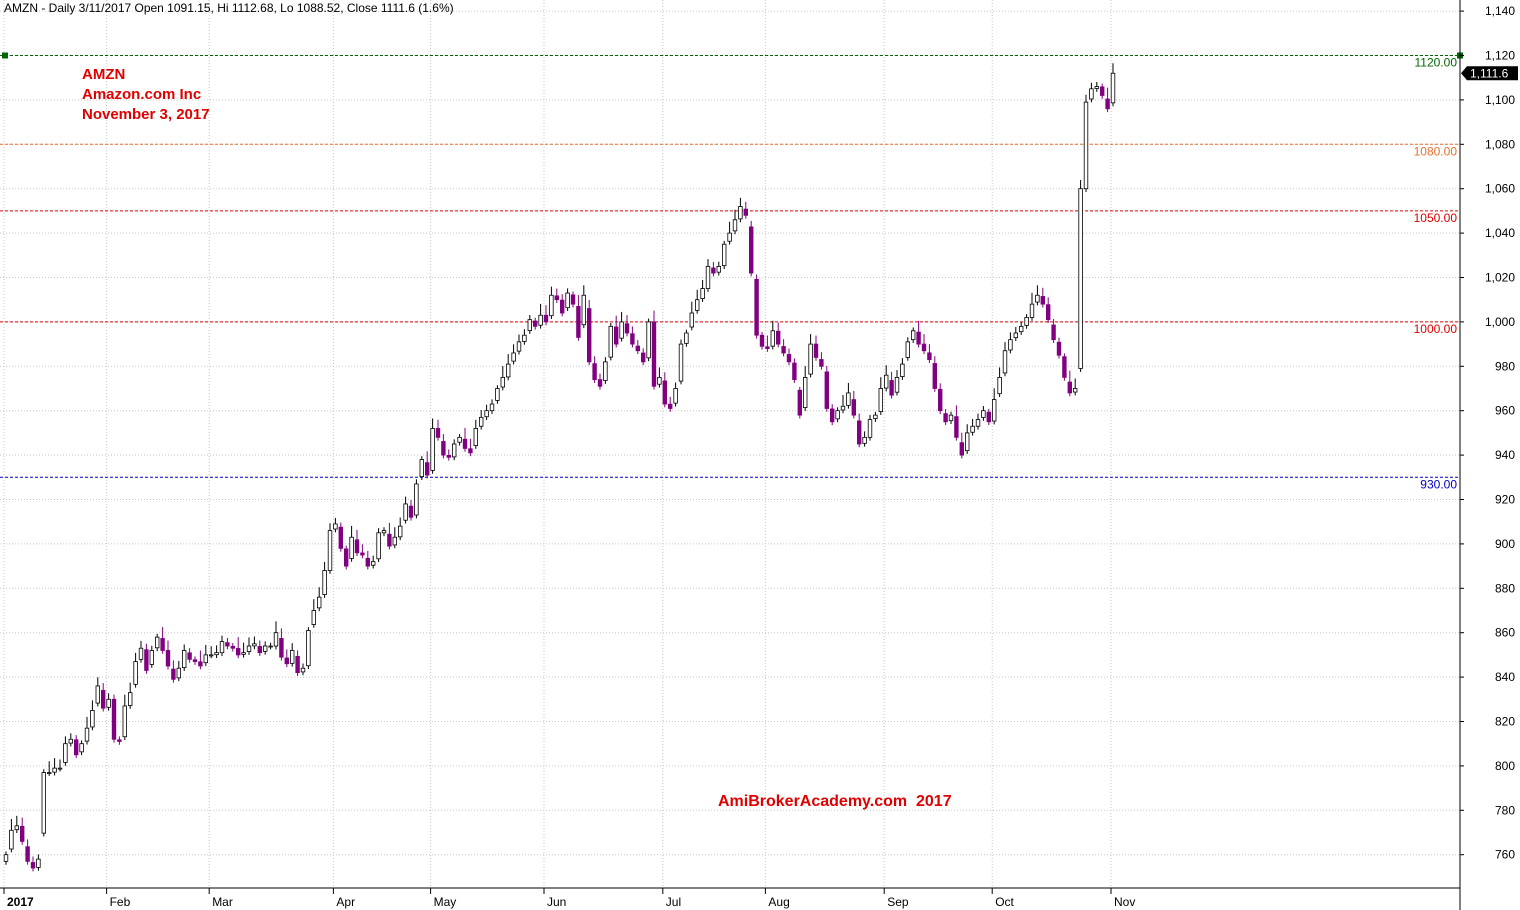  What do you see at coordinates (1436, 151) in the screenshot?
I see `level-label: 1080.00` at bounding box center [1436, 151].